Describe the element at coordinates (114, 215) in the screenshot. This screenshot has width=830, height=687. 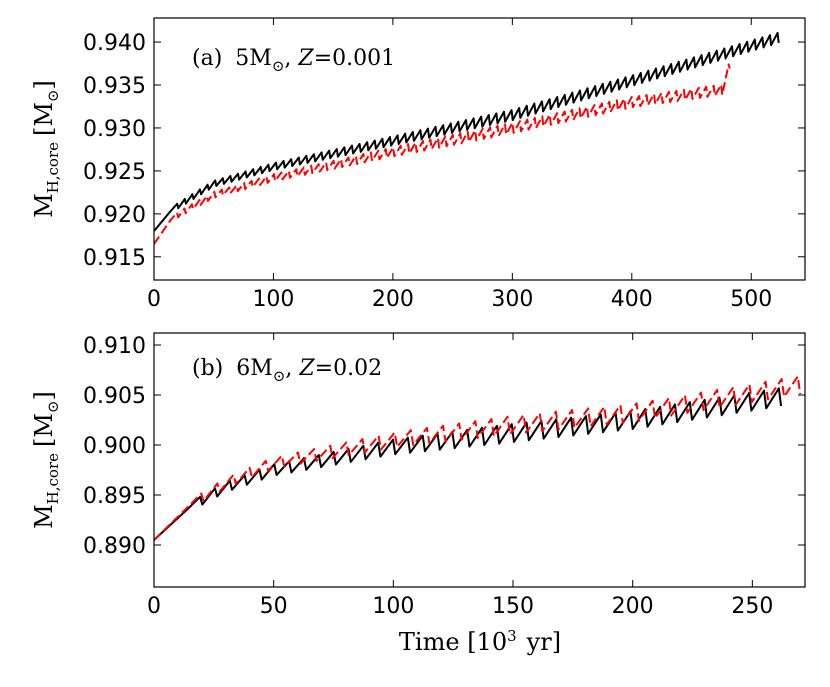
I see `panel-a-ytick-label: 0.920` at that location.